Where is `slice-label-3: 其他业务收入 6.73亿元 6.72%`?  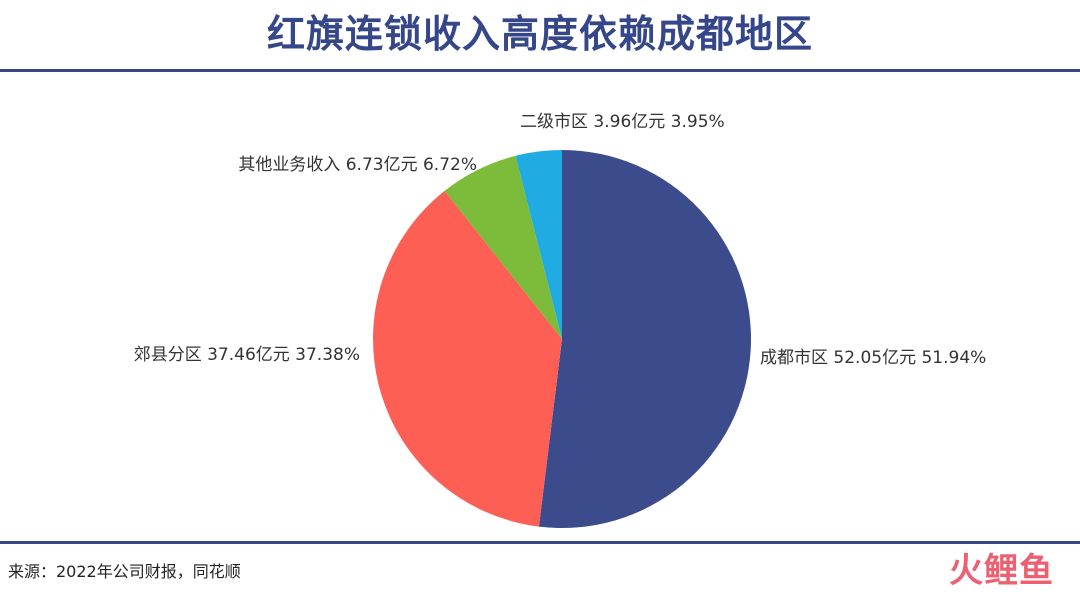 slice-label-3: 其他业务收入 6.73亿元 6.72% is located at coordinates (357, 165).